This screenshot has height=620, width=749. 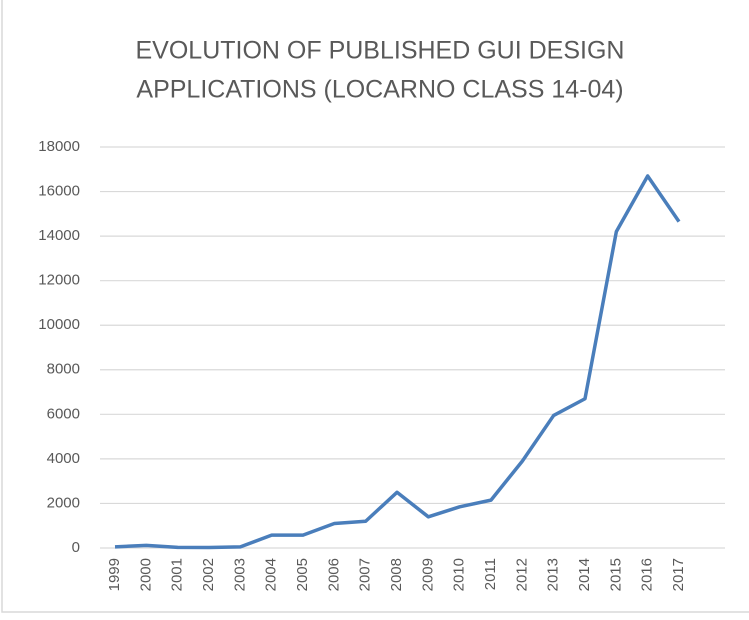 I want to click on y-tick-label: 4000, so click(x=63, y=458).